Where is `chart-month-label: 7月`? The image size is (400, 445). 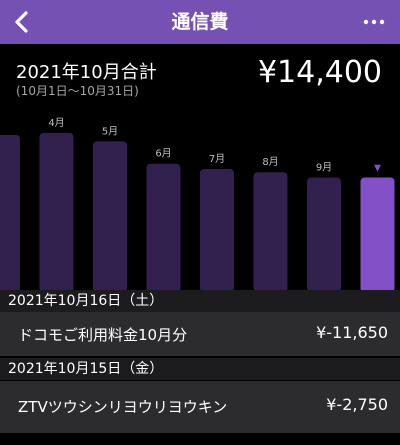 chart-month-label: 7月 is located at coordinates (217, 159).